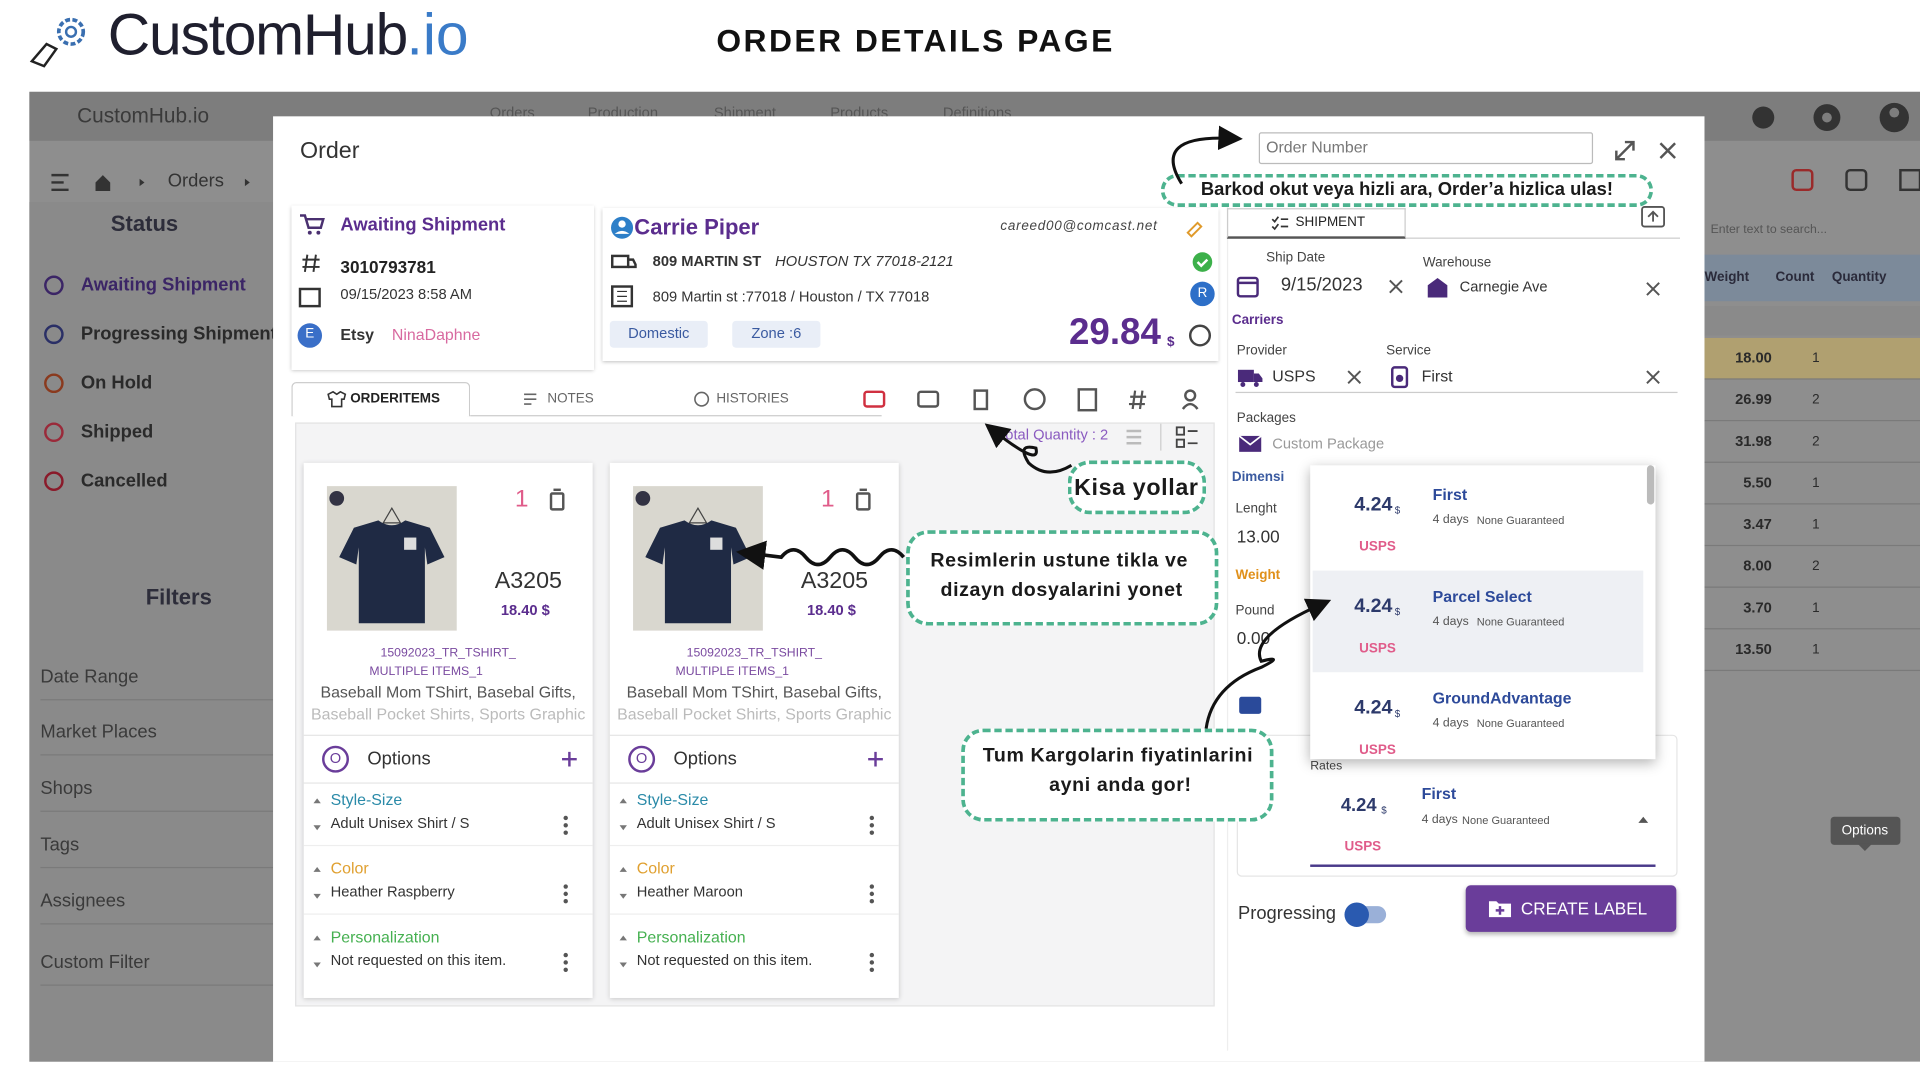  What do you see at coordinates (1062, 578) in the screenshot?
I see `annotation-images` at bounding box center [1062, 578].